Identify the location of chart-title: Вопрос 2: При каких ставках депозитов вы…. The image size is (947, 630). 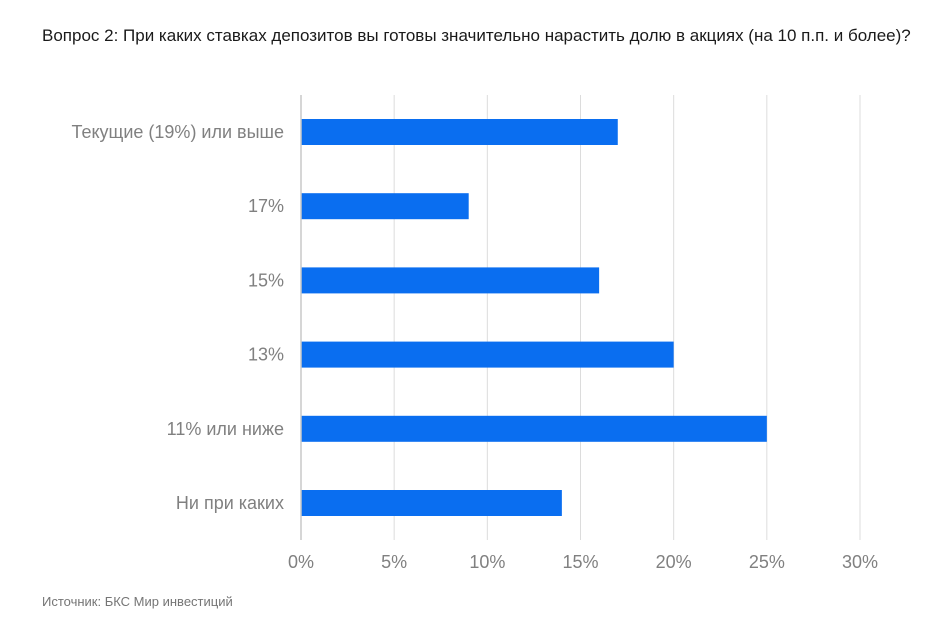
(476, 35).